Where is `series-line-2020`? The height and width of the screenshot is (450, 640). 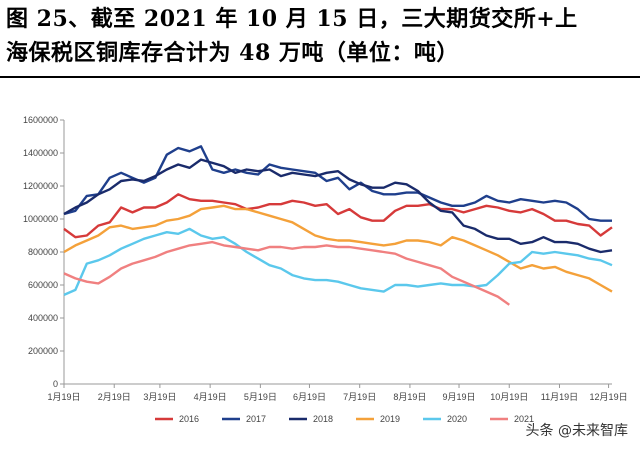
series-line-2020 is located at coordinates (338, 261).